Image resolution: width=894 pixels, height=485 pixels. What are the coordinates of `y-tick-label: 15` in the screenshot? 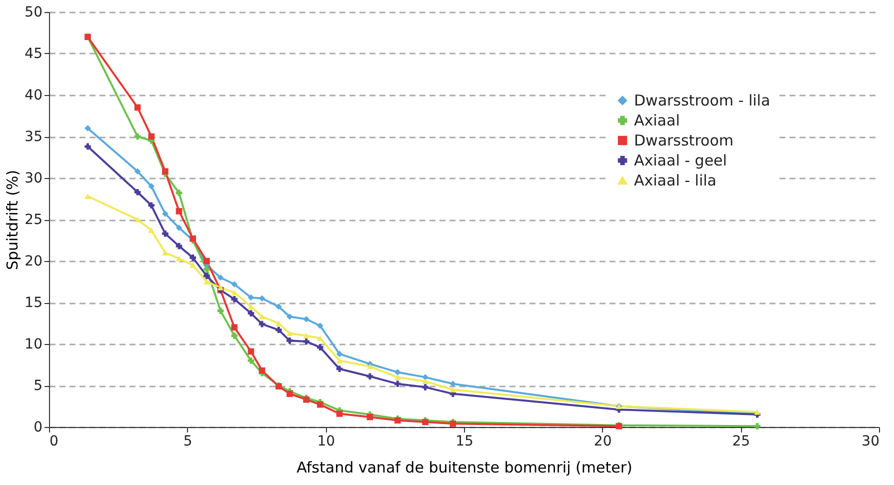 It's located at (33, 303).